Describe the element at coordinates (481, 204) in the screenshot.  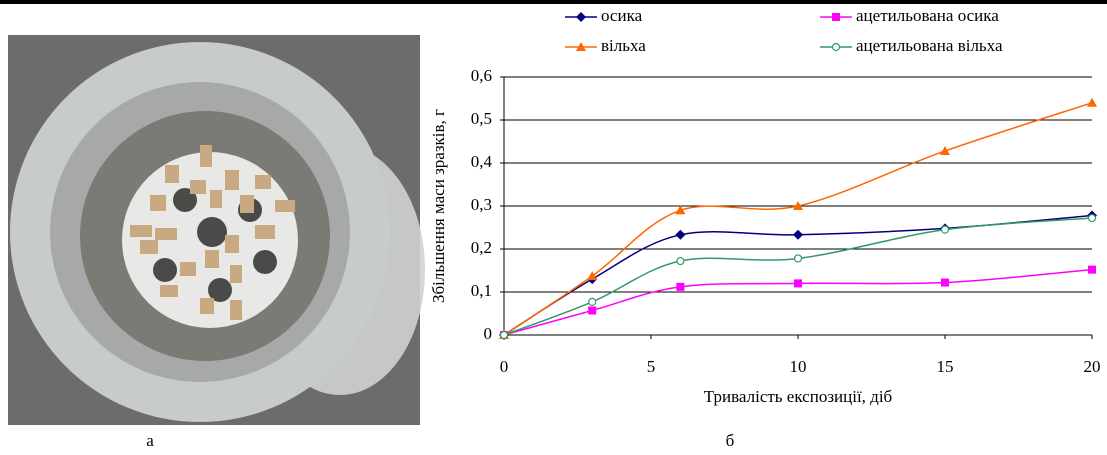
I see `y-tick-label: 0,3` at that location.